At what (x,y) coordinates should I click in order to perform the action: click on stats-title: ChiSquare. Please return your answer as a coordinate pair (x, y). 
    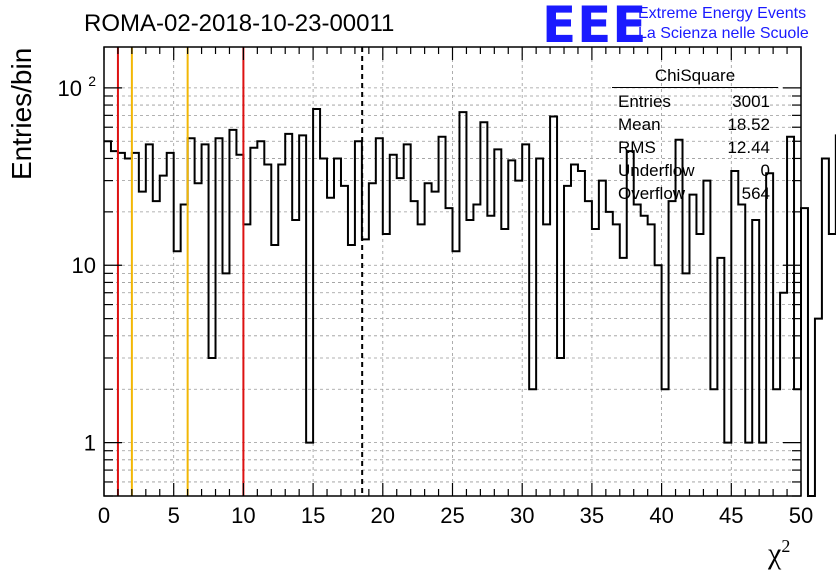
    Looking at the image, I should click on (695, 77).